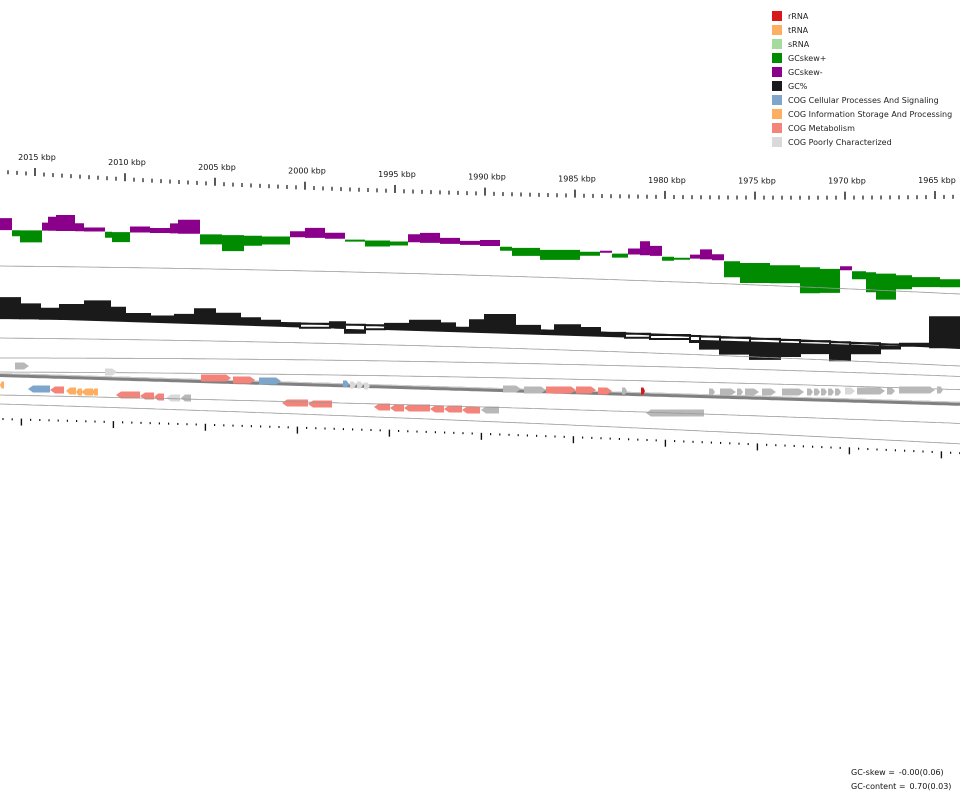 The image size is (960, 800). Describe the element at coordinates (862, 44) in the screenshot. I see `legend-item-srna: sRNA` at that location.